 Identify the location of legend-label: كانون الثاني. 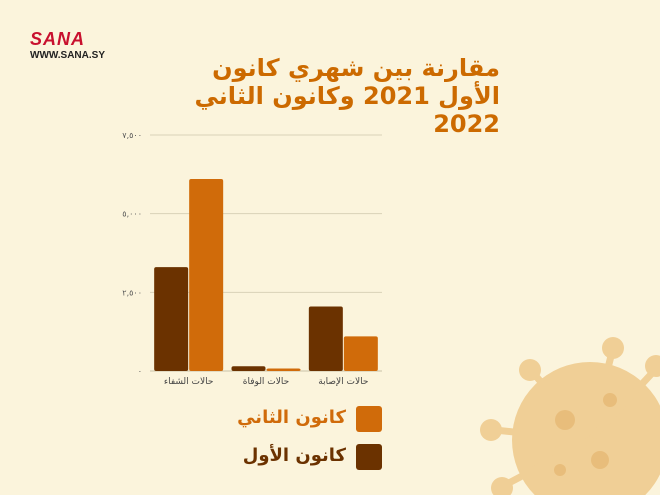
(291, 417).